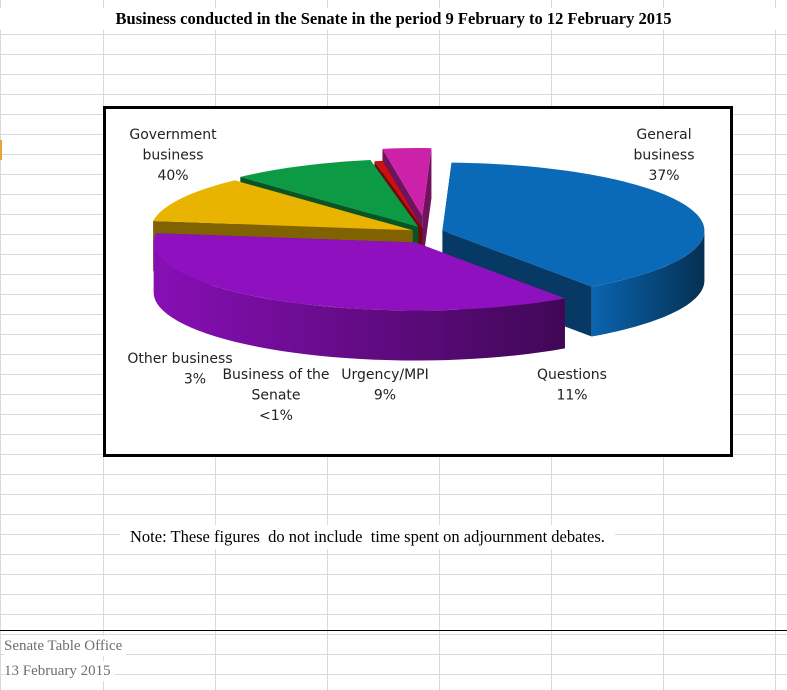 The image size is (787, 690). What do you see at coordinates (329, 193) in the screenshot?
I see `pie-slice-urgency-mpi` at bounding box center [329, 193].